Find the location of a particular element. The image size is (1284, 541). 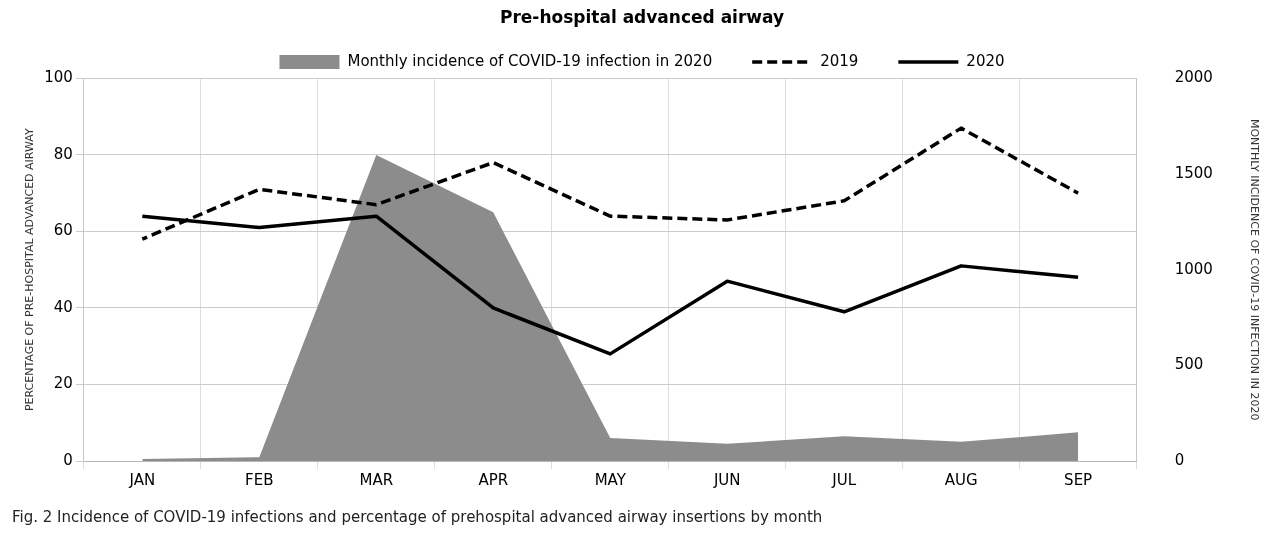

legend-label: Monthly incidence of COVID-19 infection in 2020 is located at coordinates (530, 60).